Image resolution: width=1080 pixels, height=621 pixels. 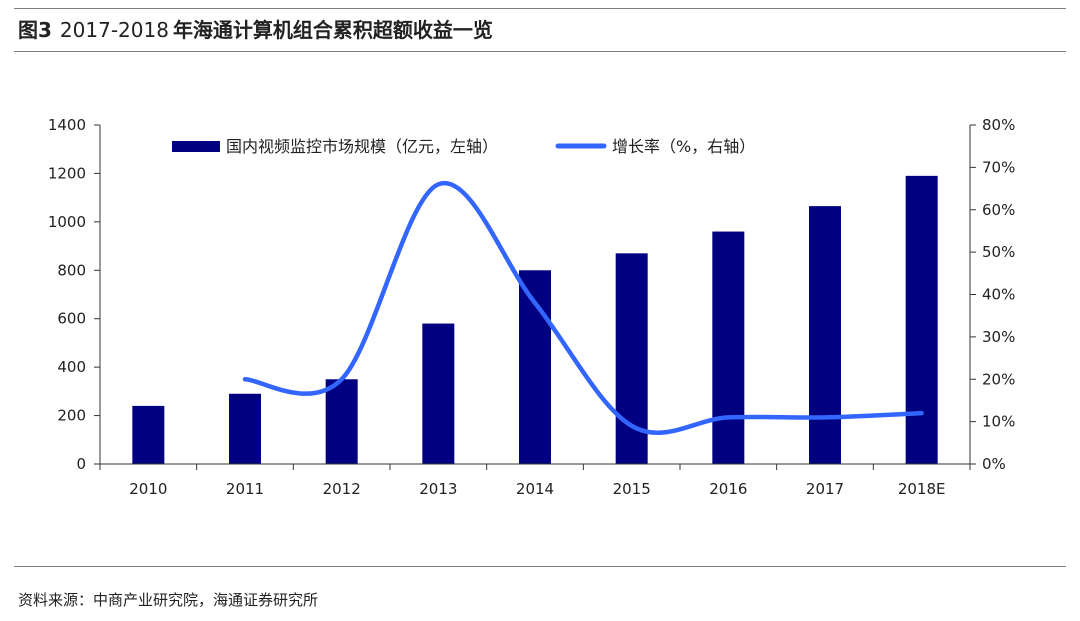 I want to click on y-right-tick-label: 30%, so click(x=998, y=337).